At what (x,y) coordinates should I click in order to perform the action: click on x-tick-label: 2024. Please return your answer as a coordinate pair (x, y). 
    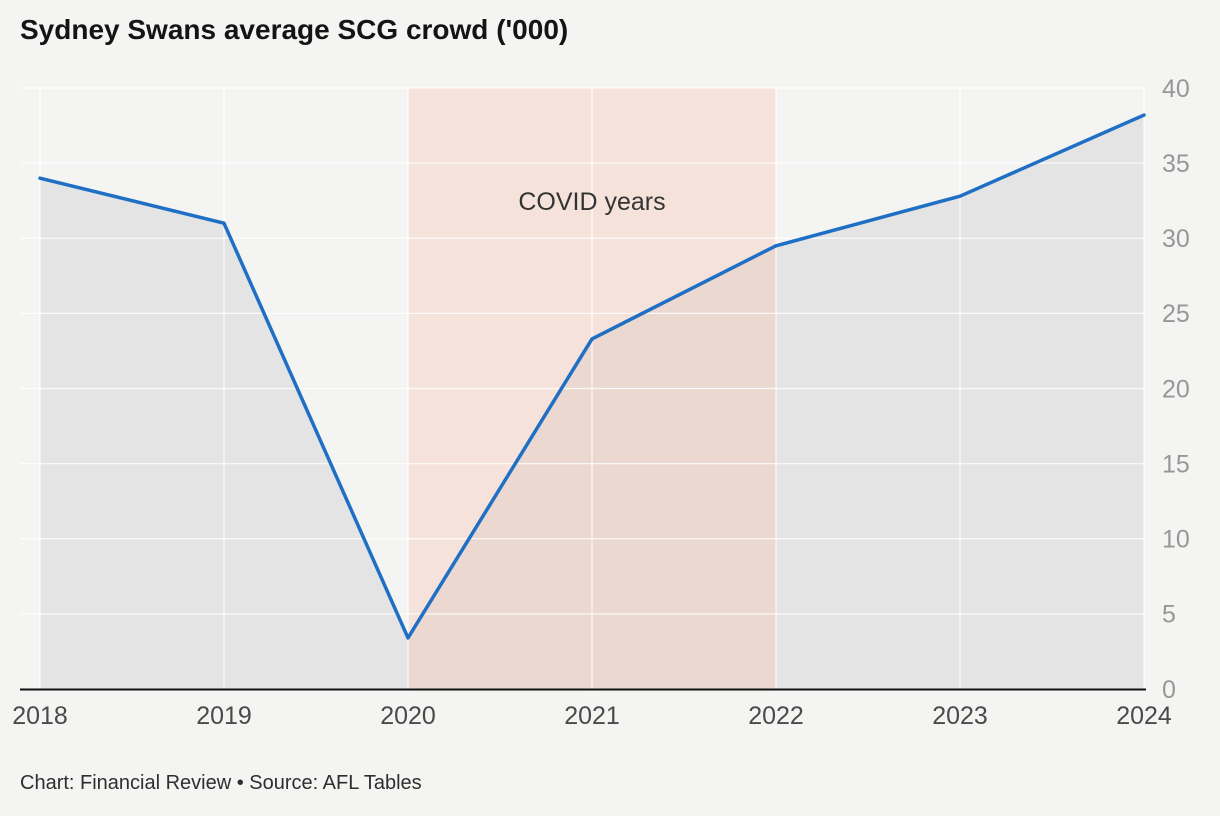
    Looking at the image, I should click on (1144, 716).